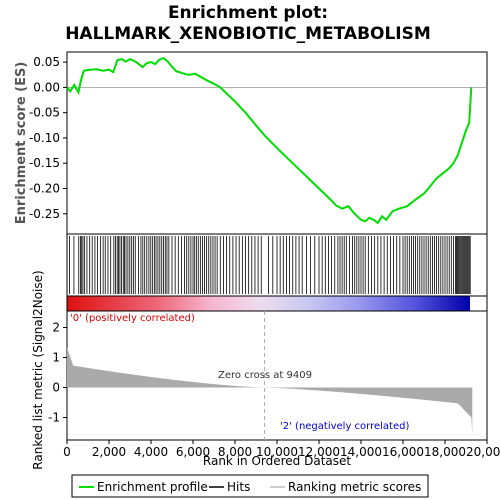  What do you see at coordinates (277, 452) in the screenshot?
I see `x-tick-label: 10,000` at bounding box center [277, 452].